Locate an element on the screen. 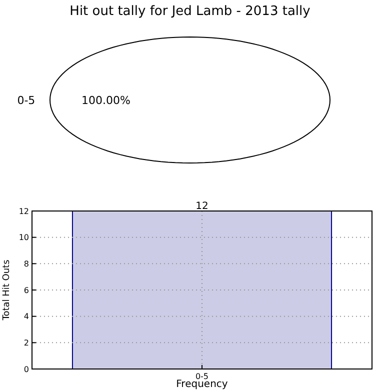 The height and width of the screenshot is (390, 390). y-axis-title: Total Hit Outs is located at coordinates (7, 290).